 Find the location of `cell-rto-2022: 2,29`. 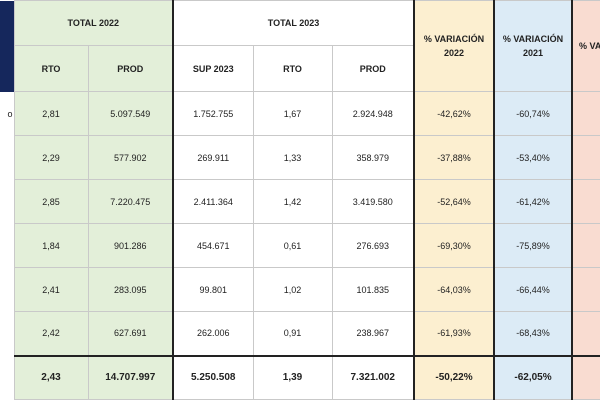

cell-rto-2022: 2,29 is located at coordinates (51, 157).